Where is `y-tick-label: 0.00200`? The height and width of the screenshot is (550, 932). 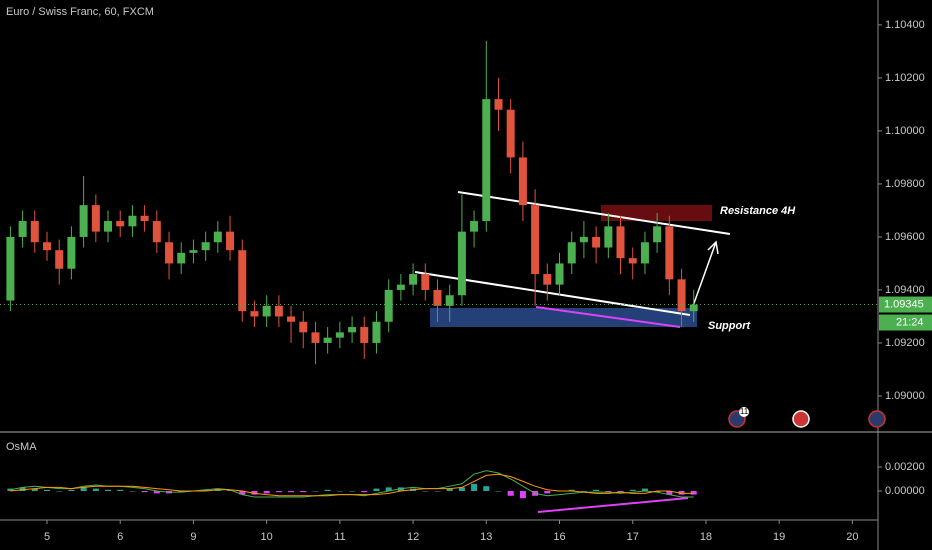
y-tick-label: 0.00200 is located at coordinates (905, 467).